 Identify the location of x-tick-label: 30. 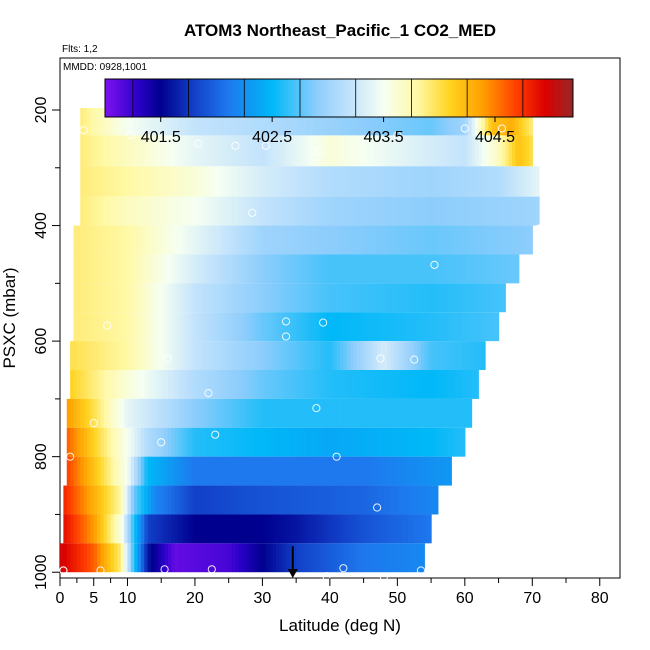
(263, 598).